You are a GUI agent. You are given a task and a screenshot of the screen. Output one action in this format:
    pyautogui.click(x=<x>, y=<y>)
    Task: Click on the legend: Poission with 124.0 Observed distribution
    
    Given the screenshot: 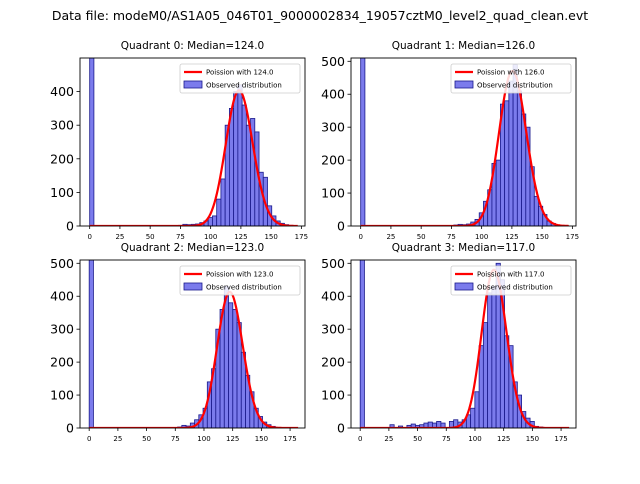 What is the action you would take?
    pyautogui.click(x=240, y=78)
    